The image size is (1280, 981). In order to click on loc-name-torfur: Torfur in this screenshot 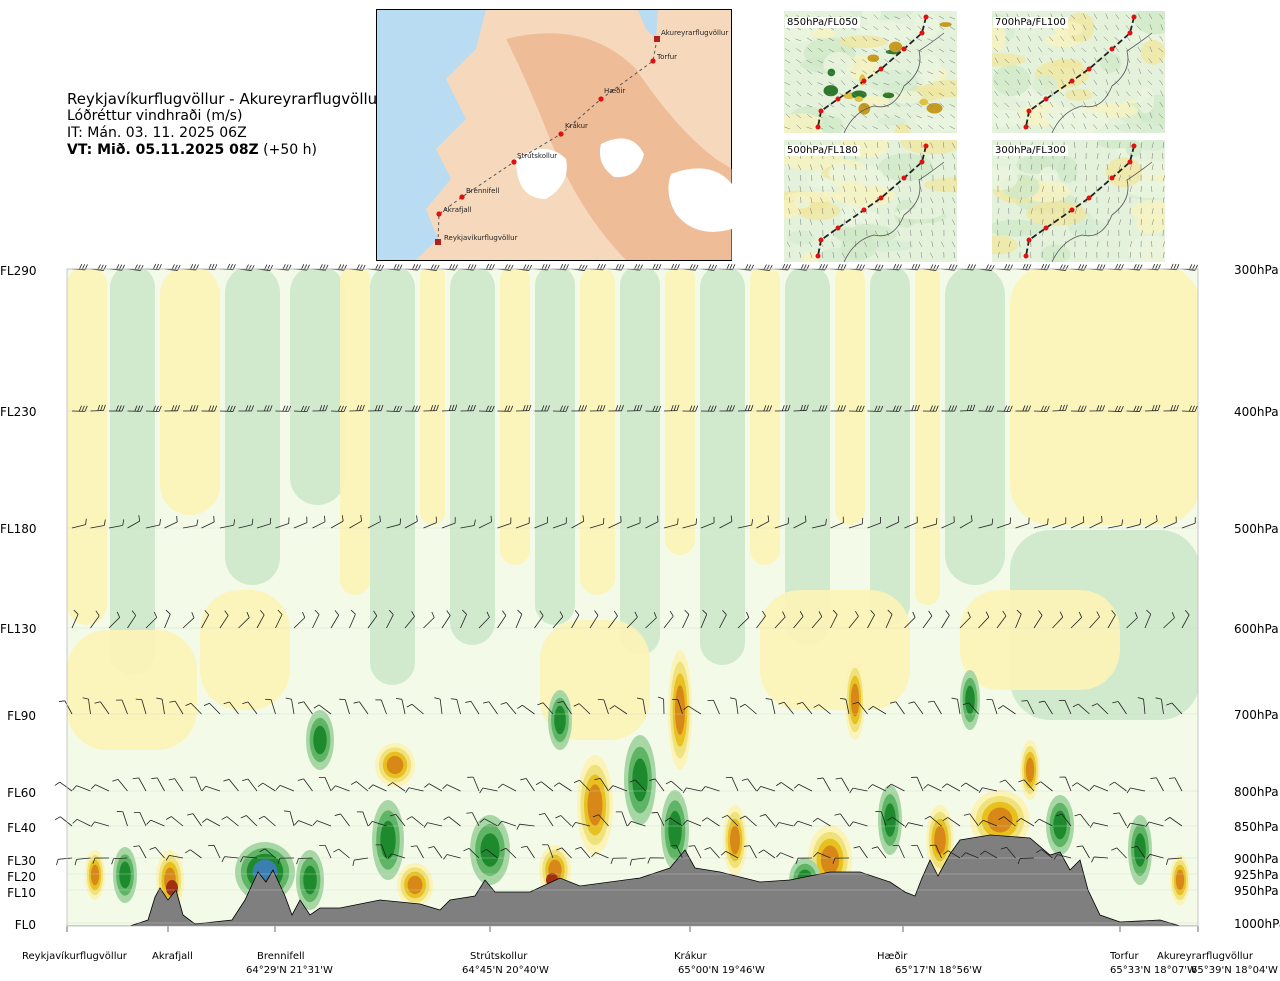, I will do `click(1124, 956)`.